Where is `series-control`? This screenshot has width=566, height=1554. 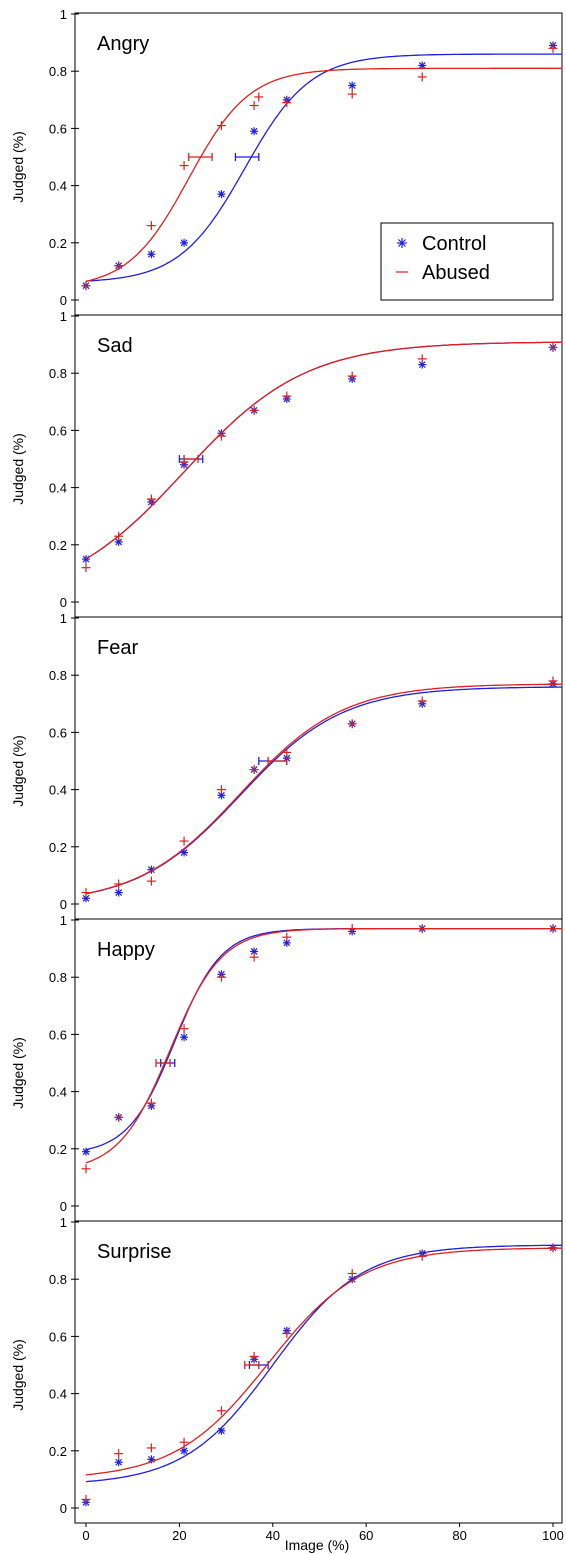
series-control is located at coordinates (322, 1375).